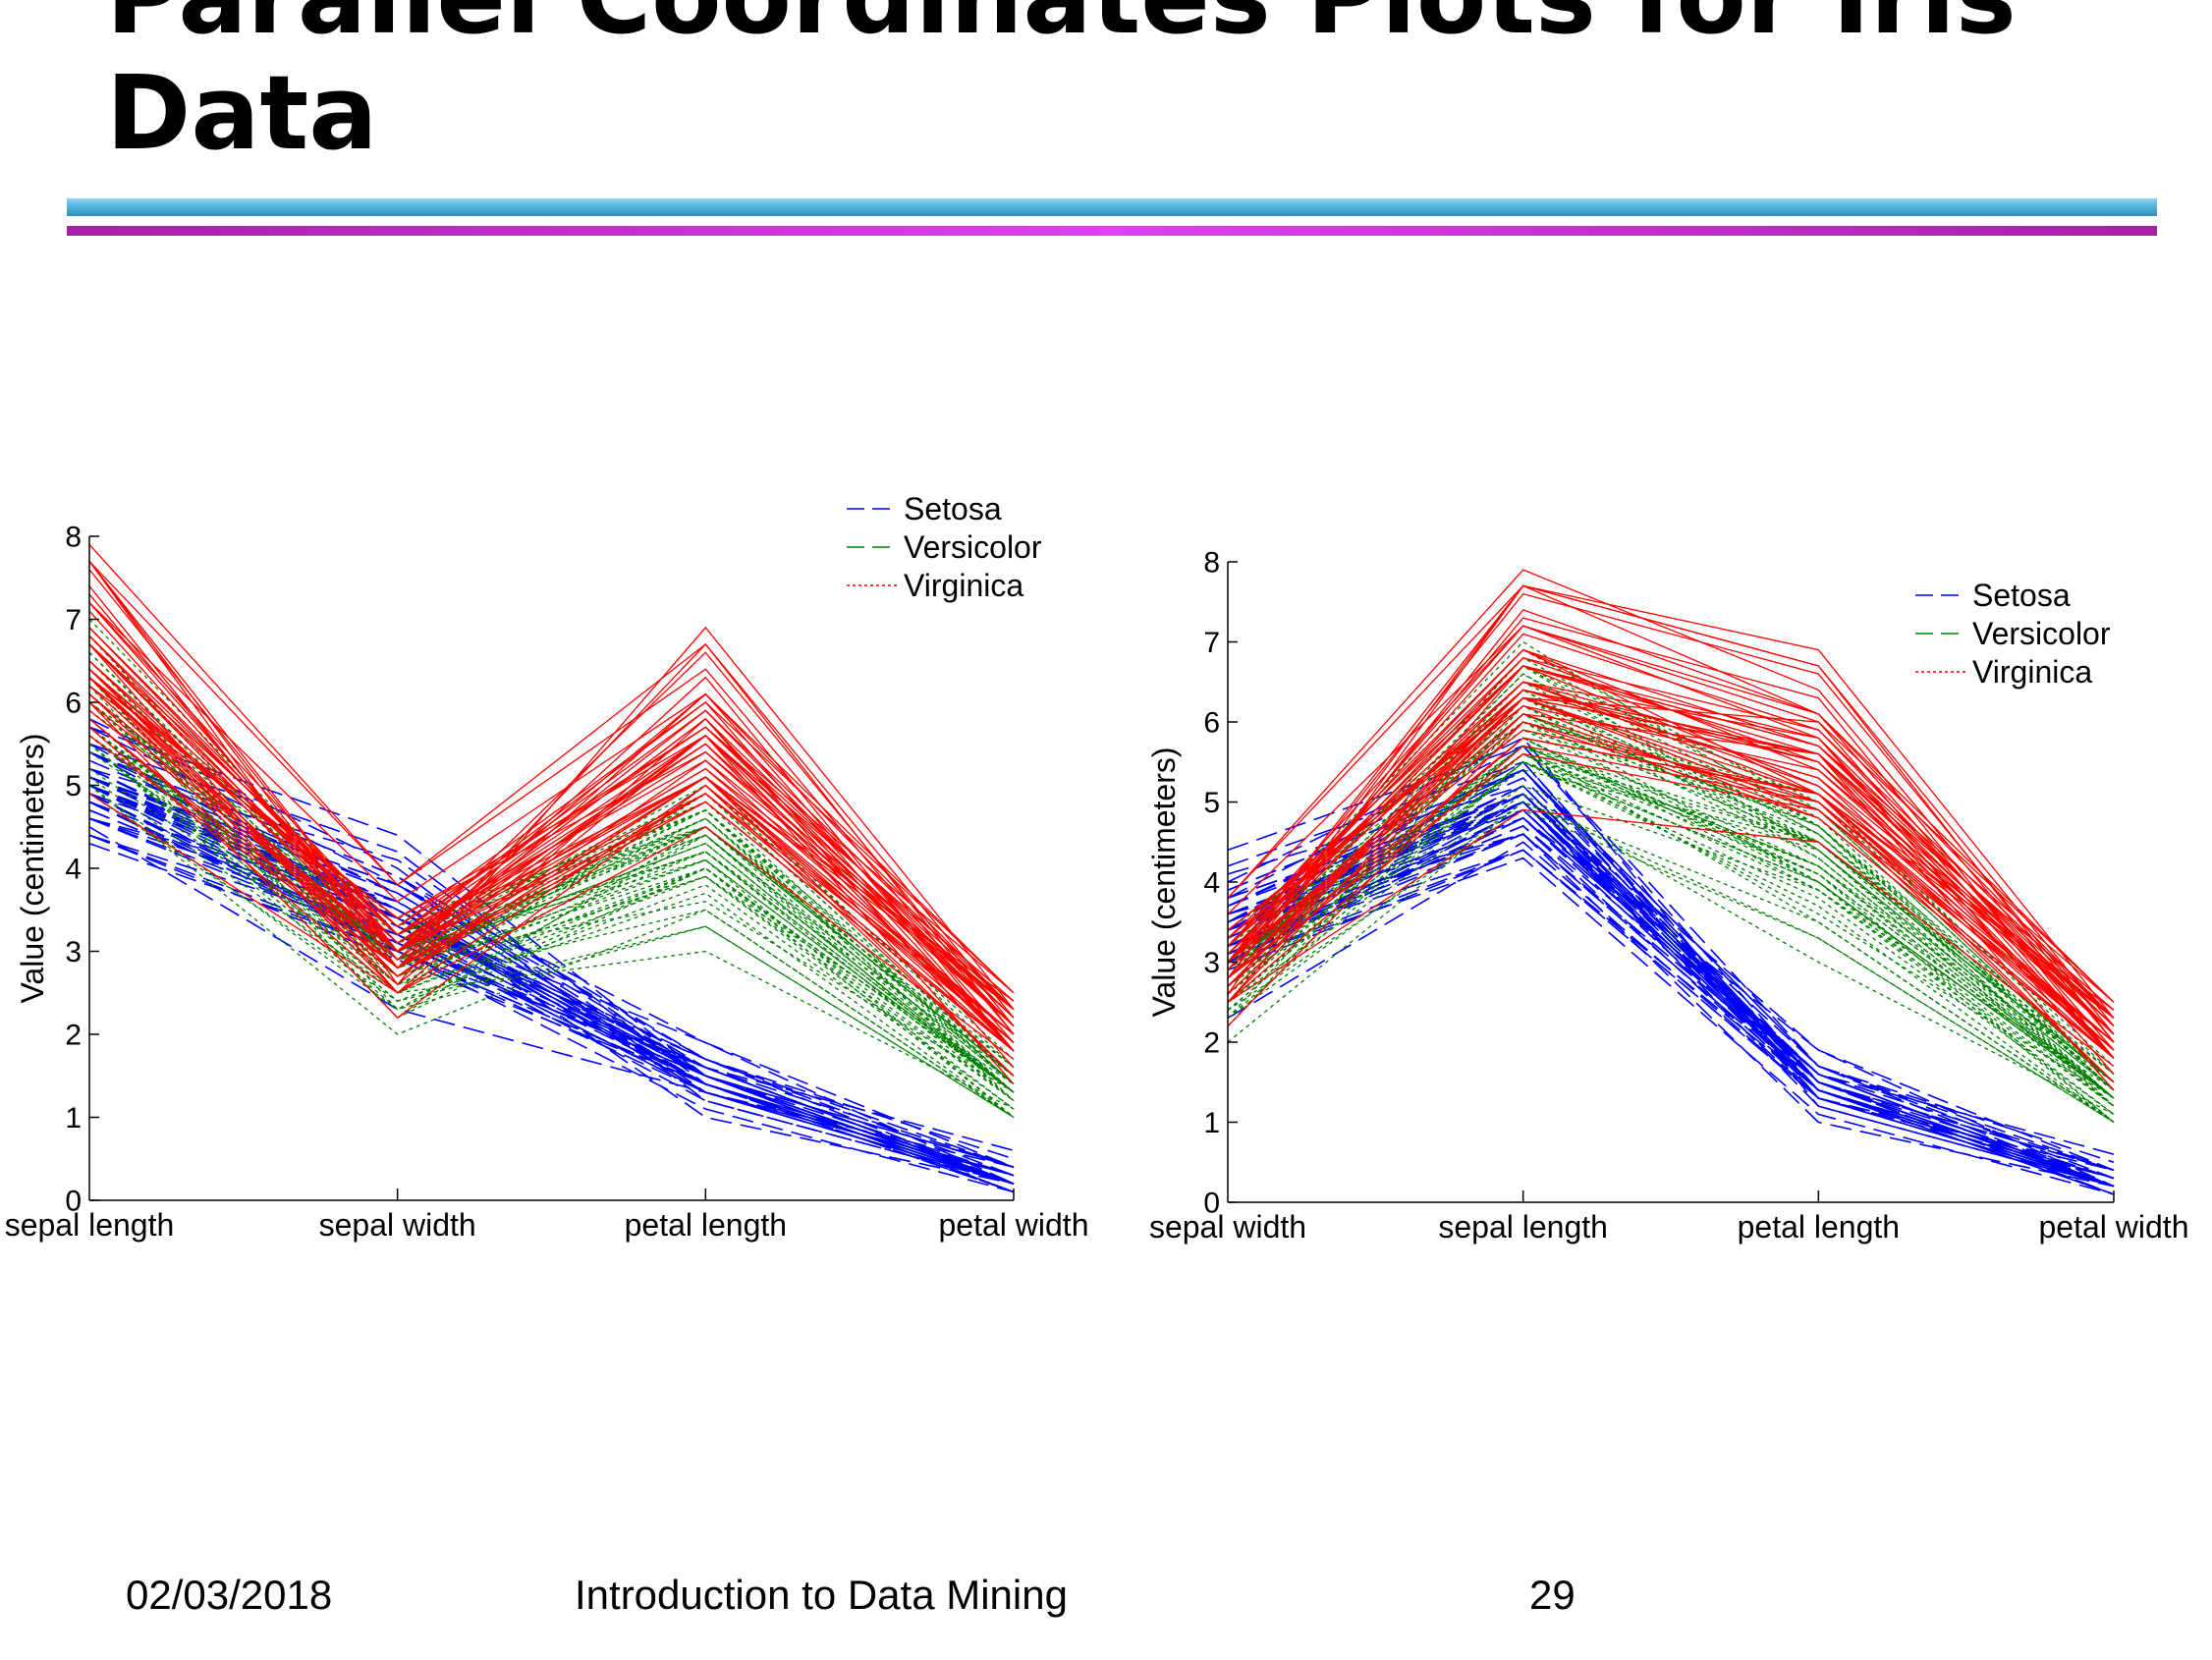 Image resolution: width=2212 pixels, height=1660 pixels. Describe the element at coordinates (1112, 231) in the screenshot. I see `title-divider-magenta` at that location.